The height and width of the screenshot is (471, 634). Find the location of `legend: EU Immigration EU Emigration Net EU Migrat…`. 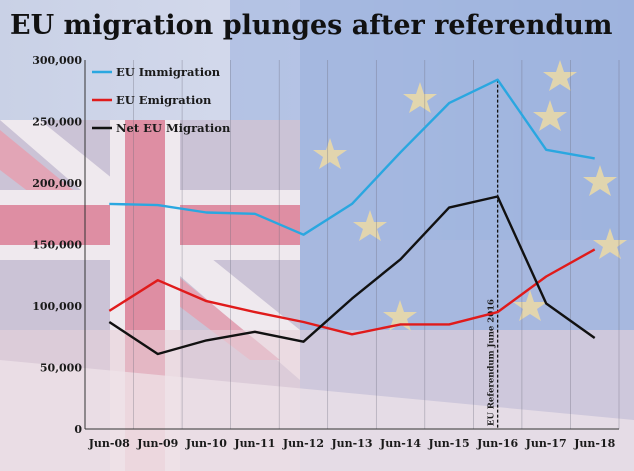

legend: EU Immigration EU Emigration Net EU Migrat… is located at coordinates (161, 100).